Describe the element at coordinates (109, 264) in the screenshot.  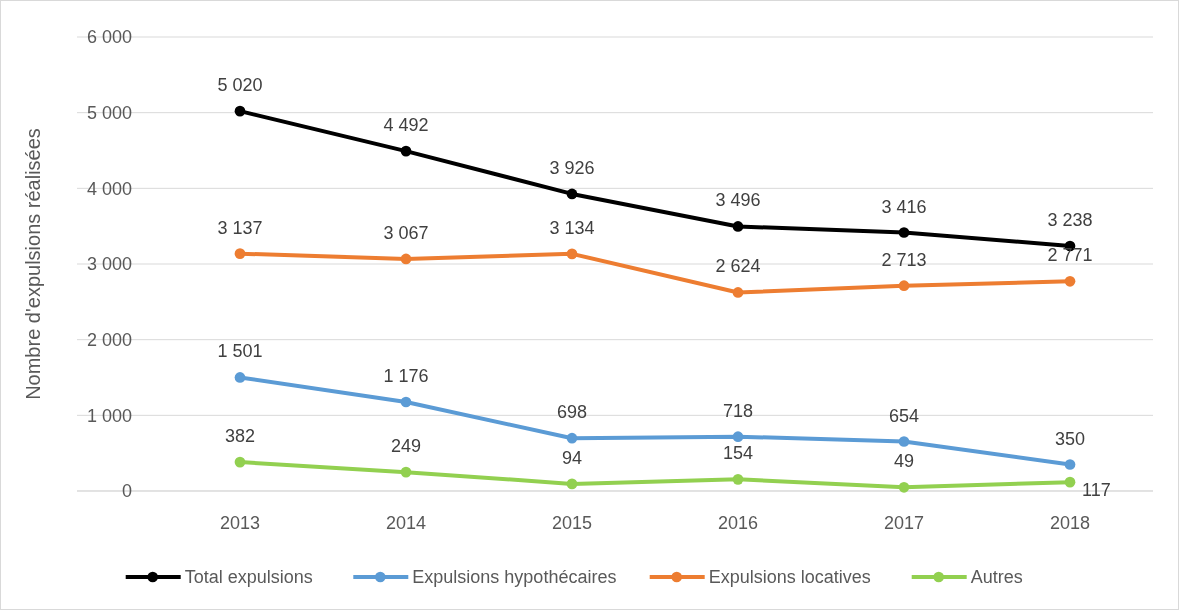
I see `y-tick-label: 3 000` at that location.